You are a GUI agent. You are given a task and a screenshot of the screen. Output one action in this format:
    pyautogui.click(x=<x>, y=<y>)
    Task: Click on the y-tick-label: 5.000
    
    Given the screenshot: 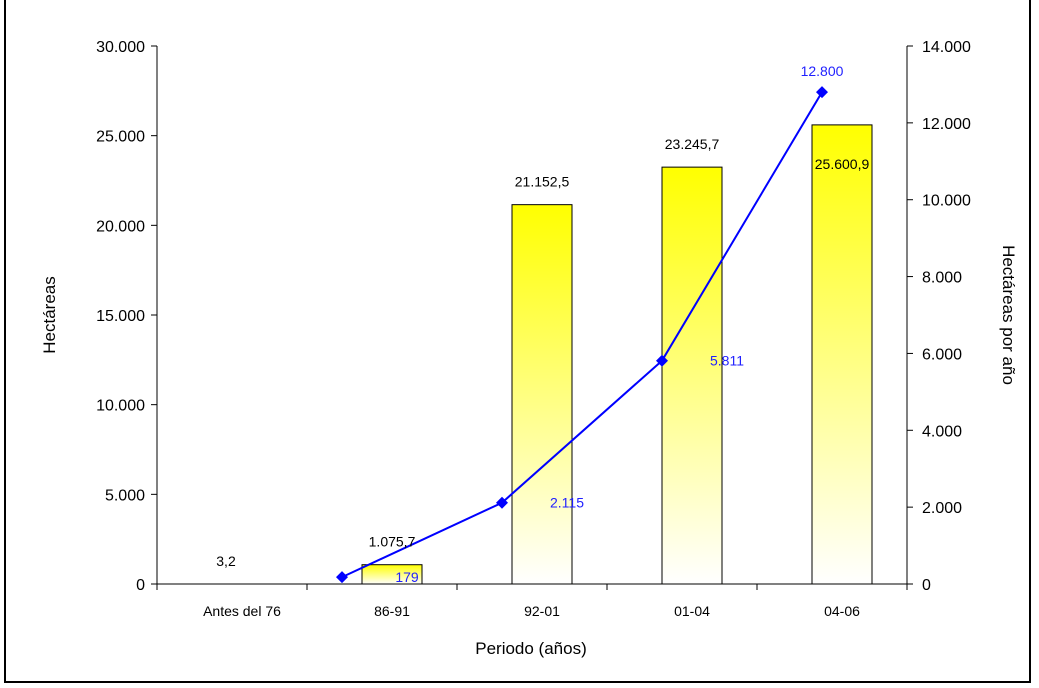 What is the action you would take?
    pyautogui.click(x=125, y=495)
    